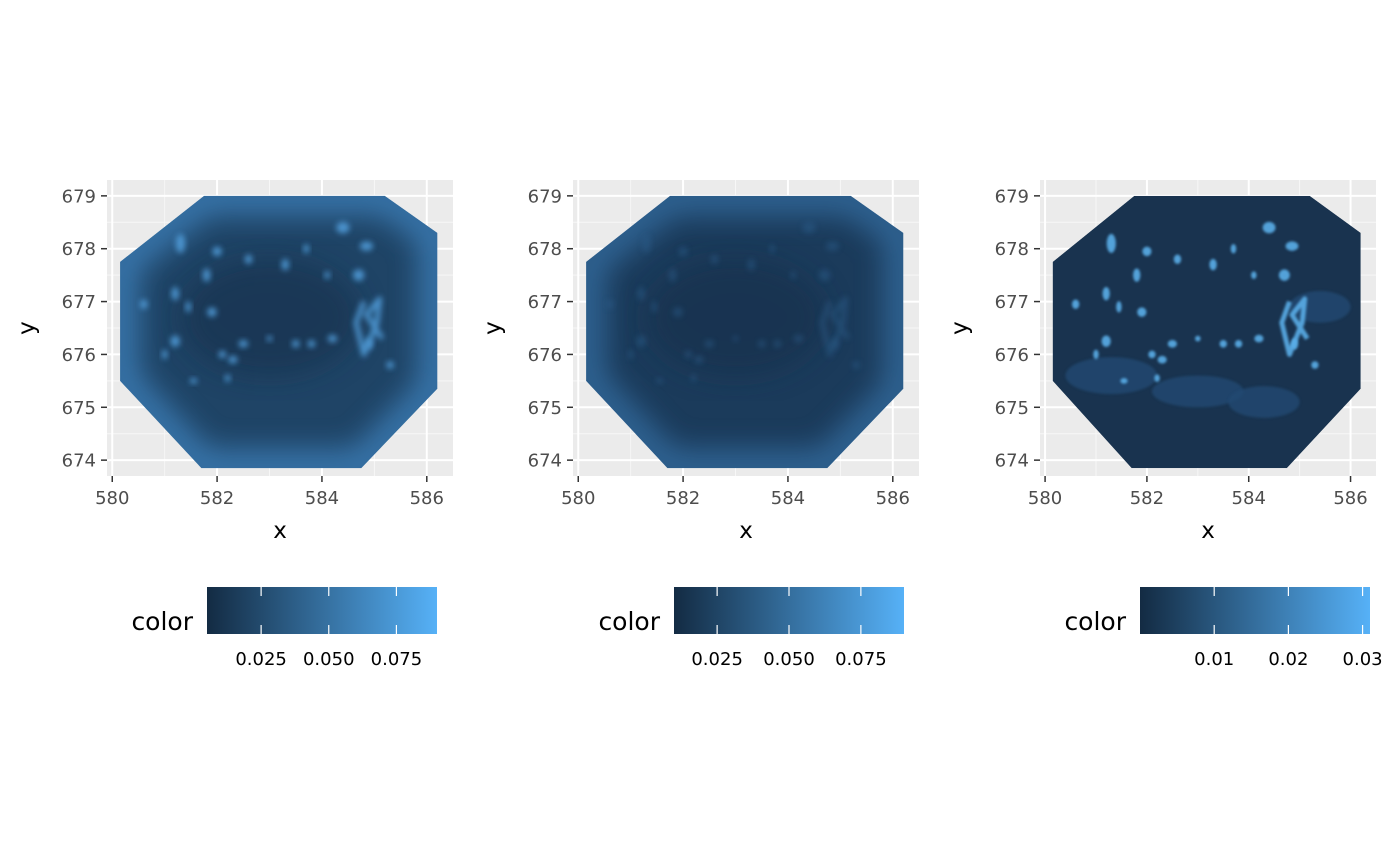  I want to click on y-axis-title: y, so click(27, 328).